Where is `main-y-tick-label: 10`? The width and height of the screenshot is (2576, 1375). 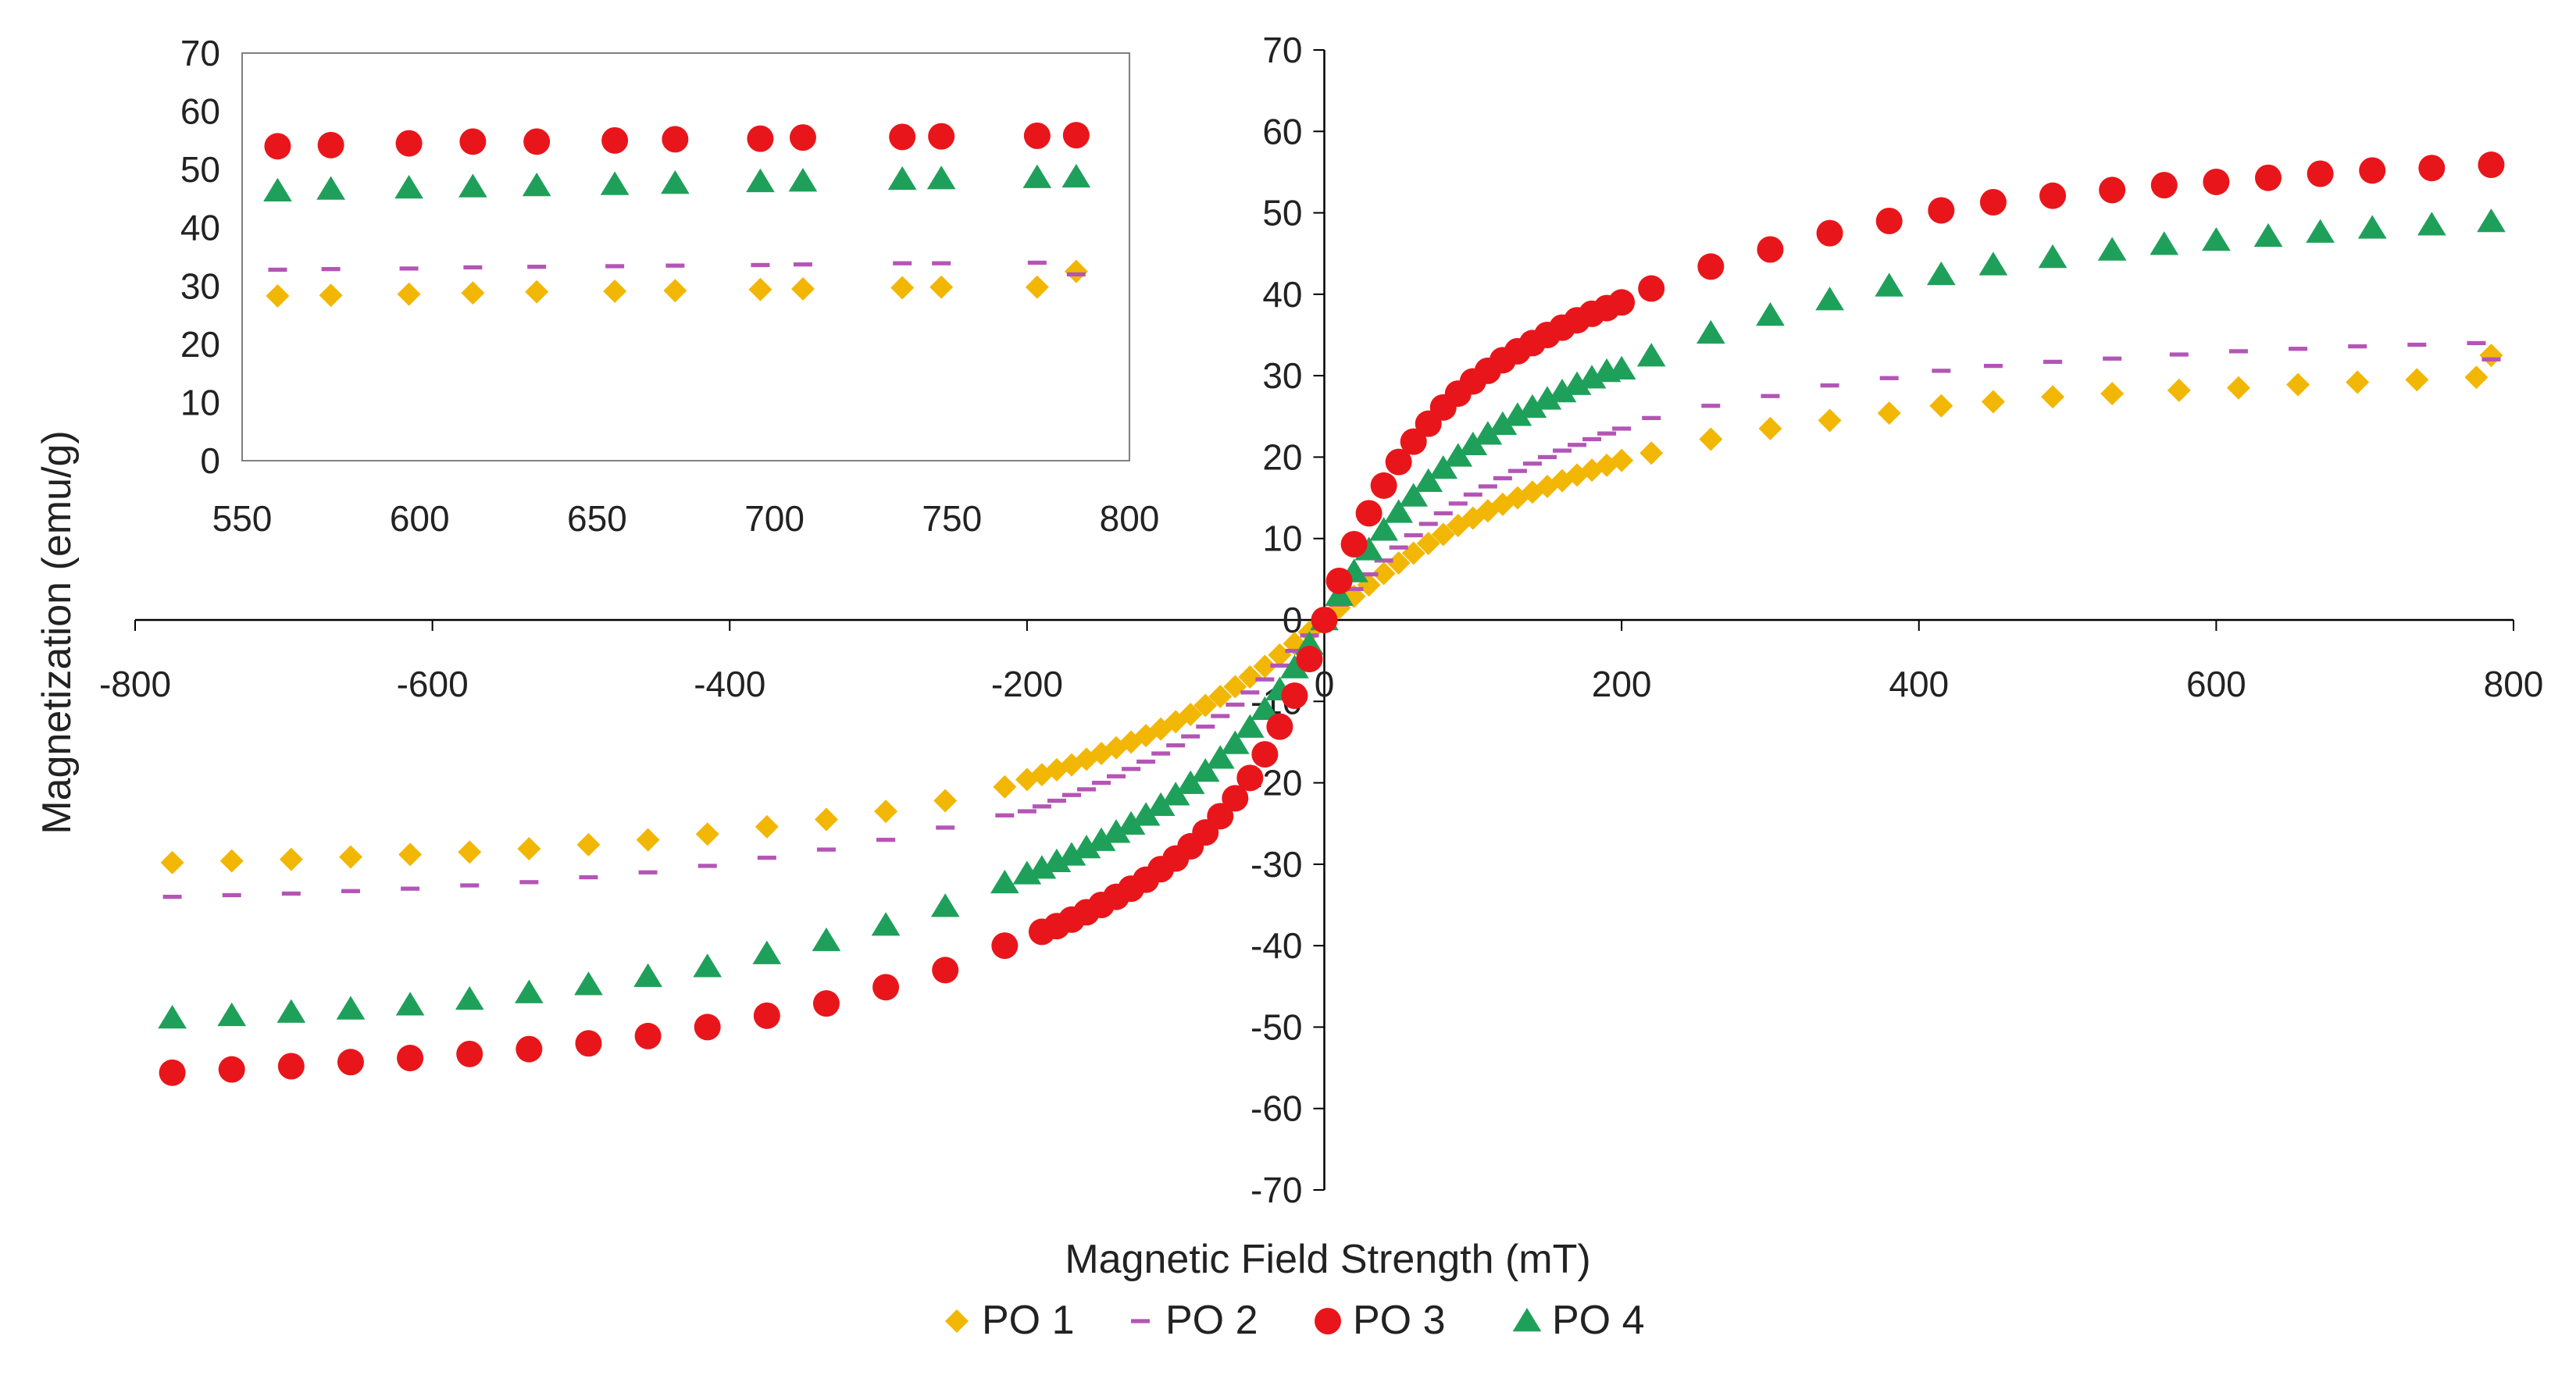 main-y-tick-label: 10 is located at coordinates (1282, 538).